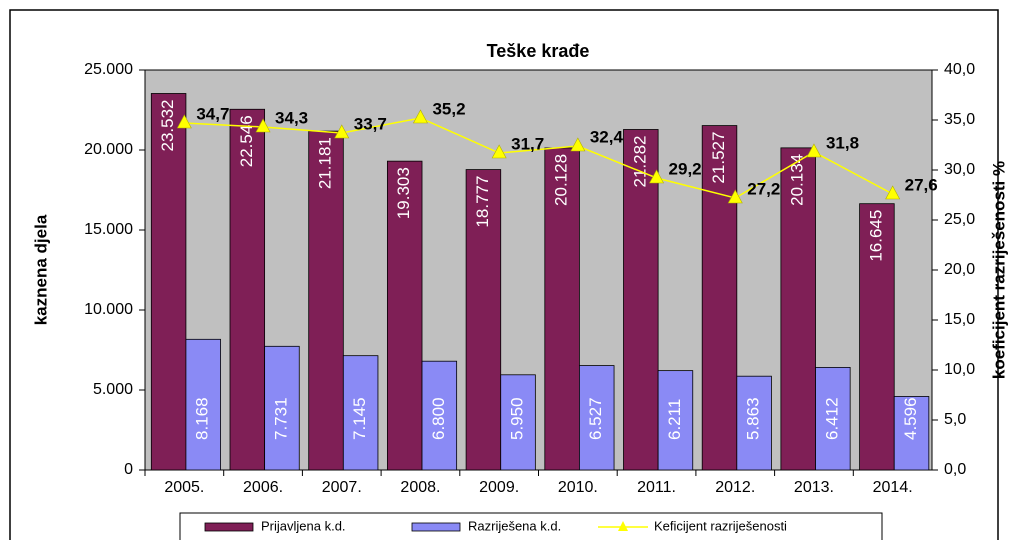  I want to click on line-value-label: 34,7, so click(212, 113).